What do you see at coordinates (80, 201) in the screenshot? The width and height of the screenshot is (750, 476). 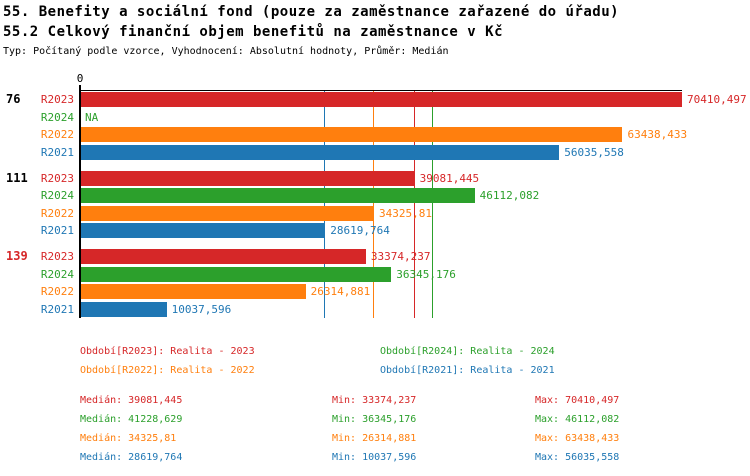 I see `y-axis-line` at bounding box center [80, 201].